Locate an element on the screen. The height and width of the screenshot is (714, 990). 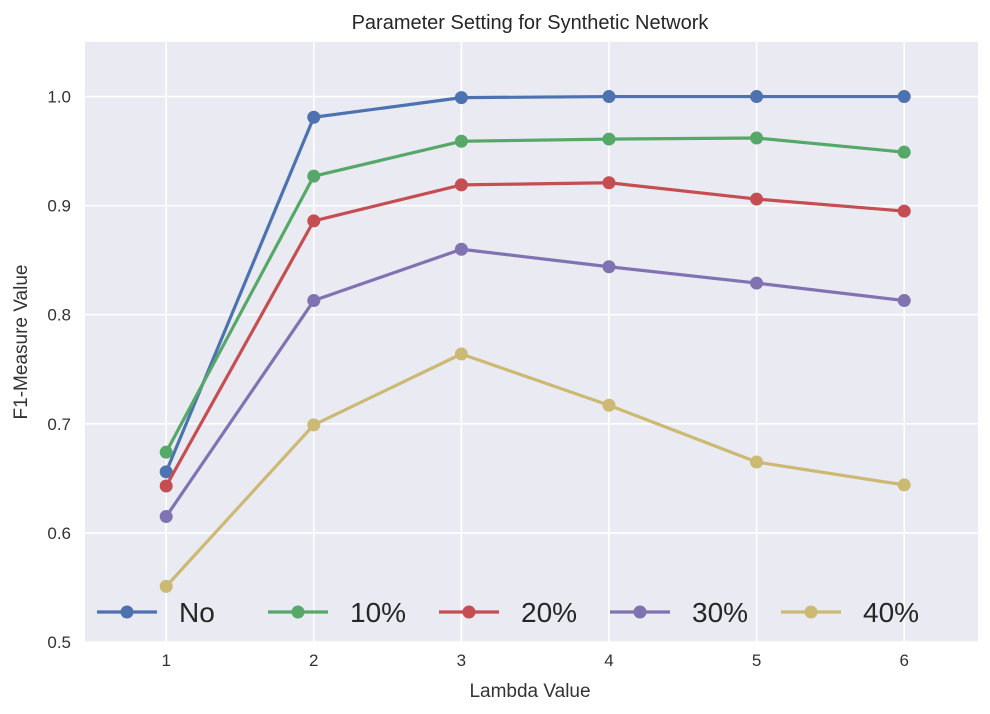
chart-title: Parameter Setting for Synthetic Network is located at coordinates (531, 23).